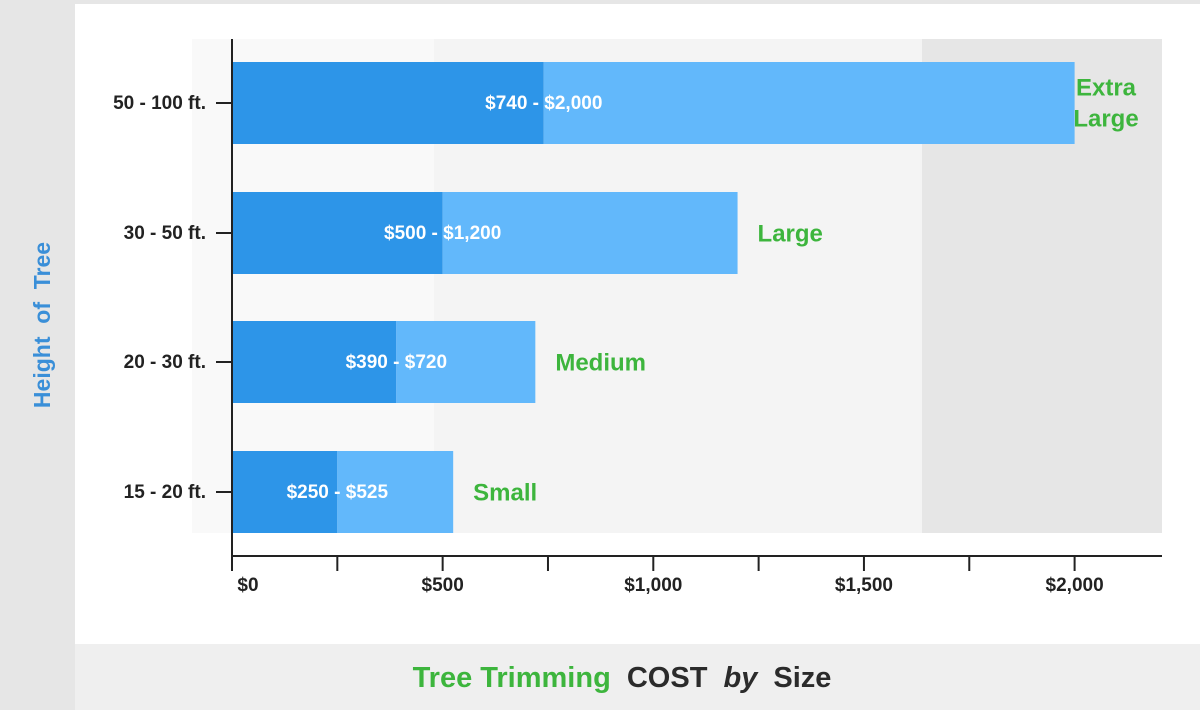 This screenshot has height=710, width=1200. What do you see at coordinates (790, 233) in the screenshot?
I see `size-label: Large` at bounding box center [790, 233].